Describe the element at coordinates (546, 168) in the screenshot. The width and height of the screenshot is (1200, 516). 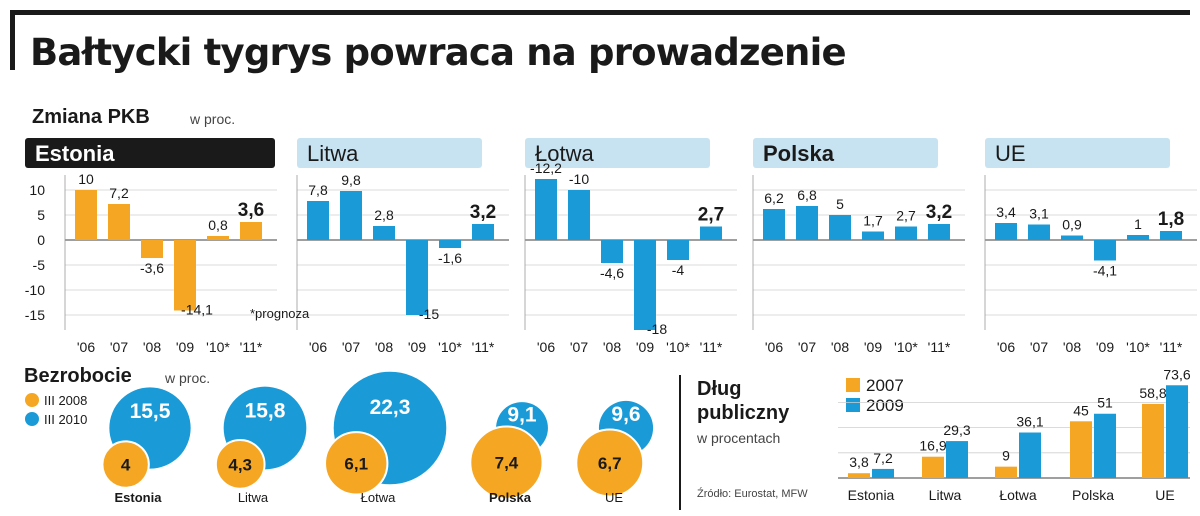
I see `gdp-data-label: -12,2` at that location.